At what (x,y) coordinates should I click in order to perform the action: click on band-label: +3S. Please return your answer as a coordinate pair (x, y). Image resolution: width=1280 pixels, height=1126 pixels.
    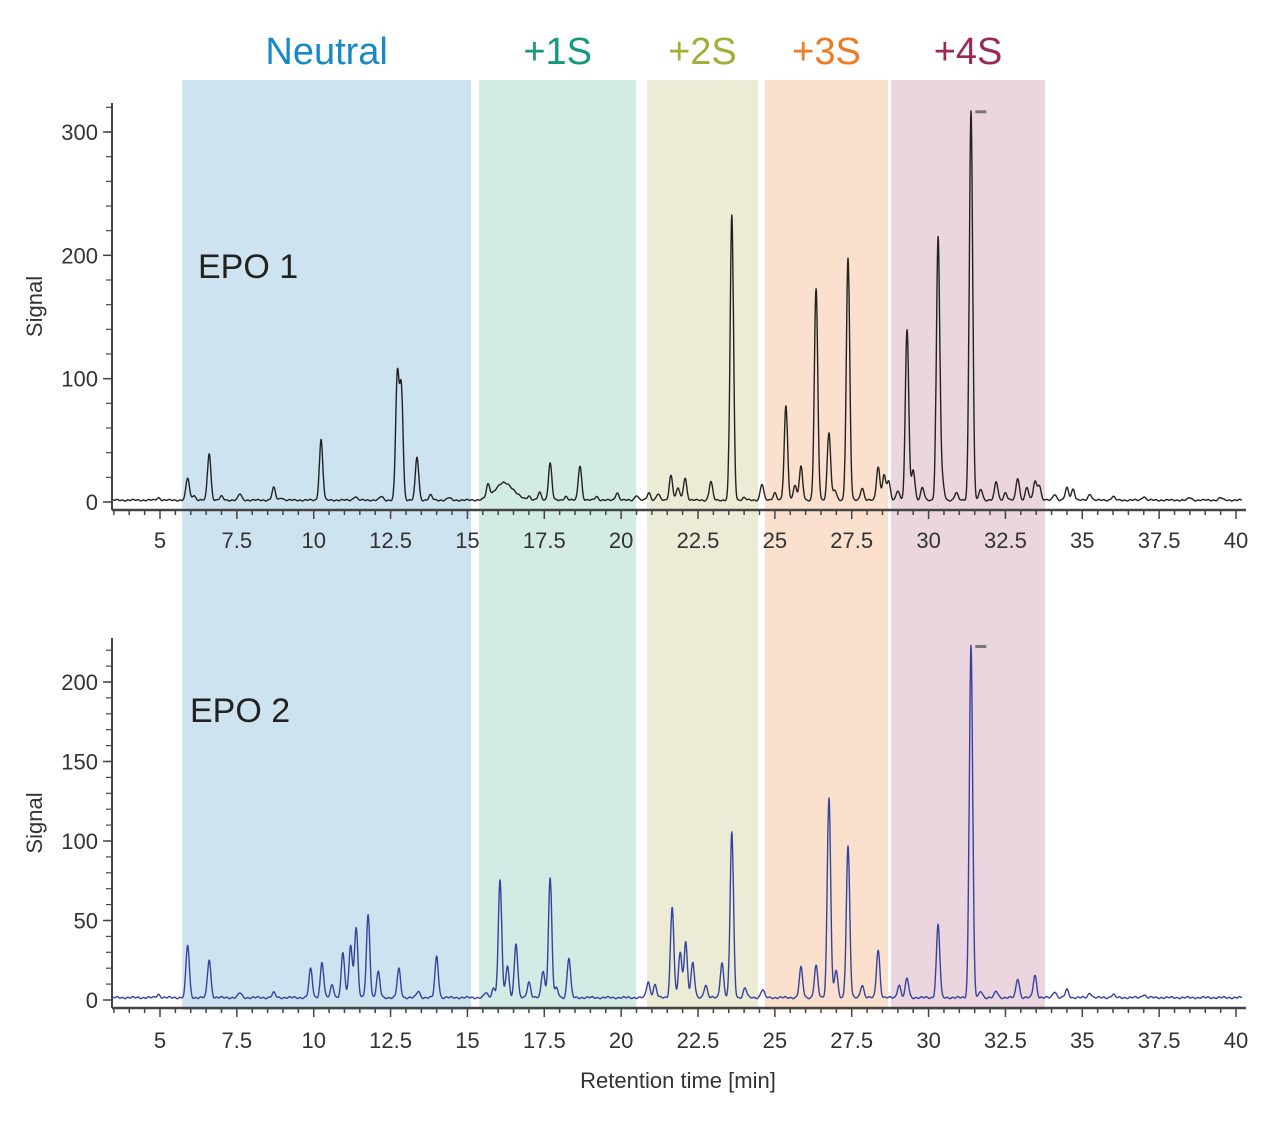
    Looking at the image, I should click on (826, 52).